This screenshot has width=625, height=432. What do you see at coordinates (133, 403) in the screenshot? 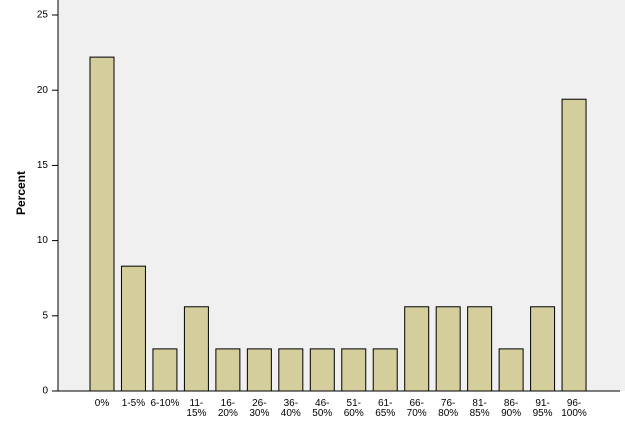
I see `x-tick-label: 1-5%` at bounding box center [133, 403].